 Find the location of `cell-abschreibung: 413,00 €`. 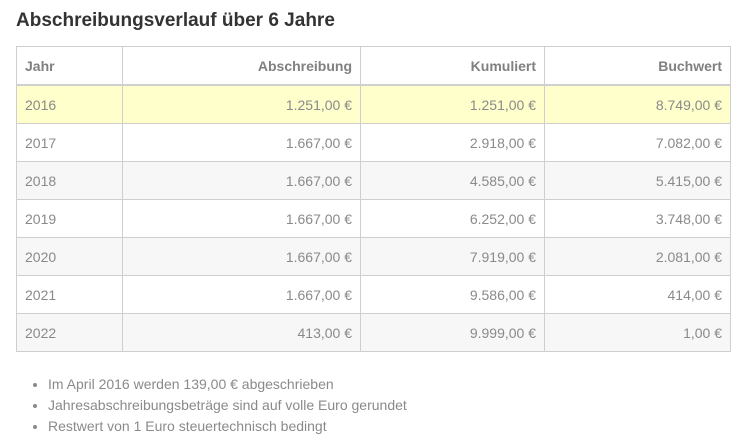

cell-abschreibung: 413,00 € is located at coordinates (241, 332).